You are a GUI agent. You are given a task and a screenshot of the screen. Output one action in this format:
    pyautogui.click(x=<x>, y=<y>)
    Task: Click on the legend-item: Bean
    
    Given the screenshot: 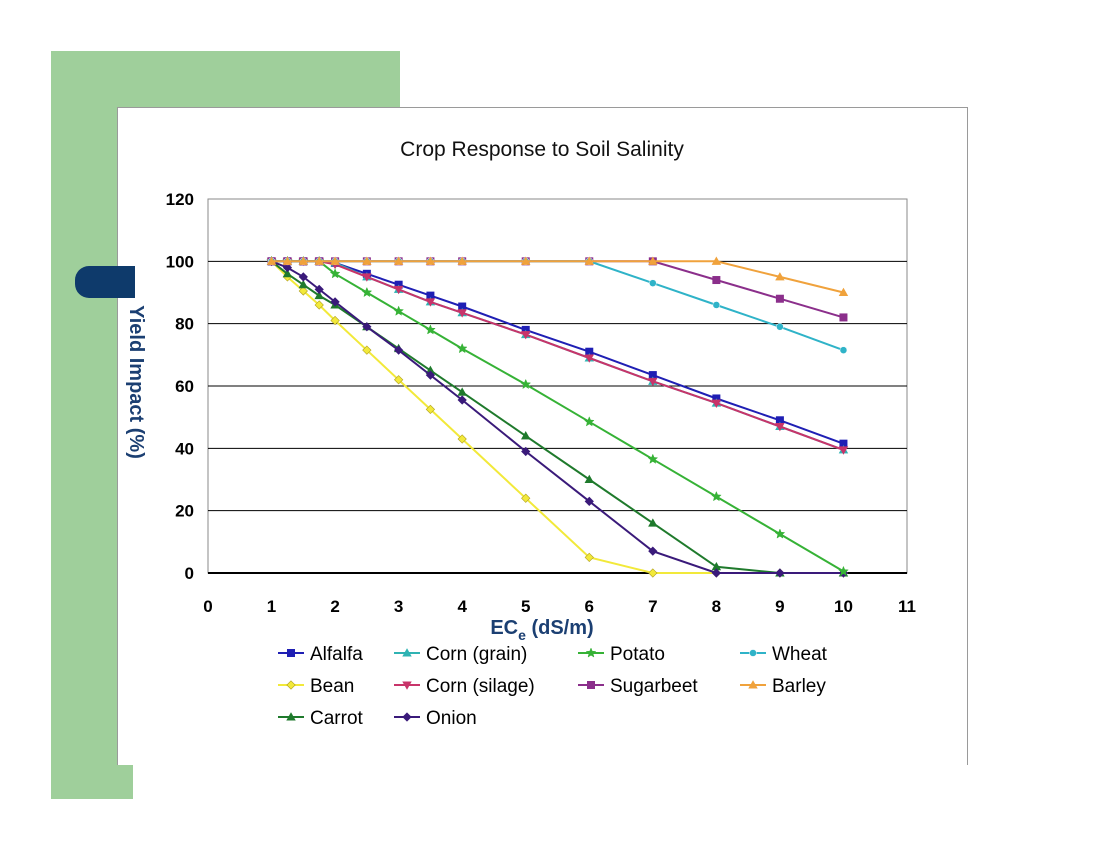 What is the action you would take?
    pyautogui.click(x=316, y=686)
    